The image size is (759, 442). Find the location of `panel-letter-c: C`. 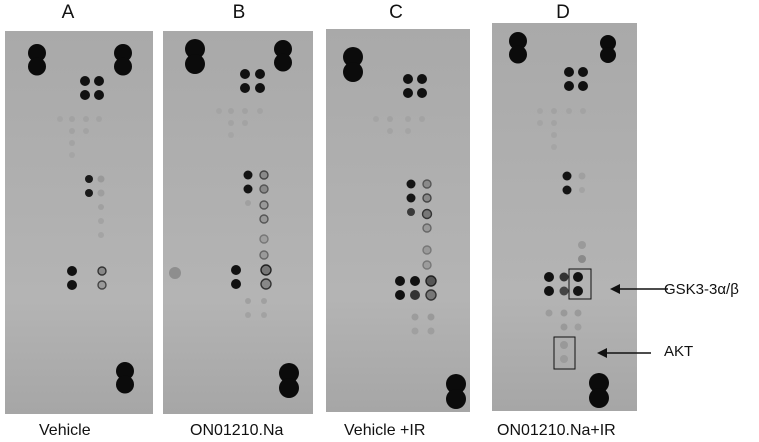

panel-letter-c: C is located at coordinates (396, 12).